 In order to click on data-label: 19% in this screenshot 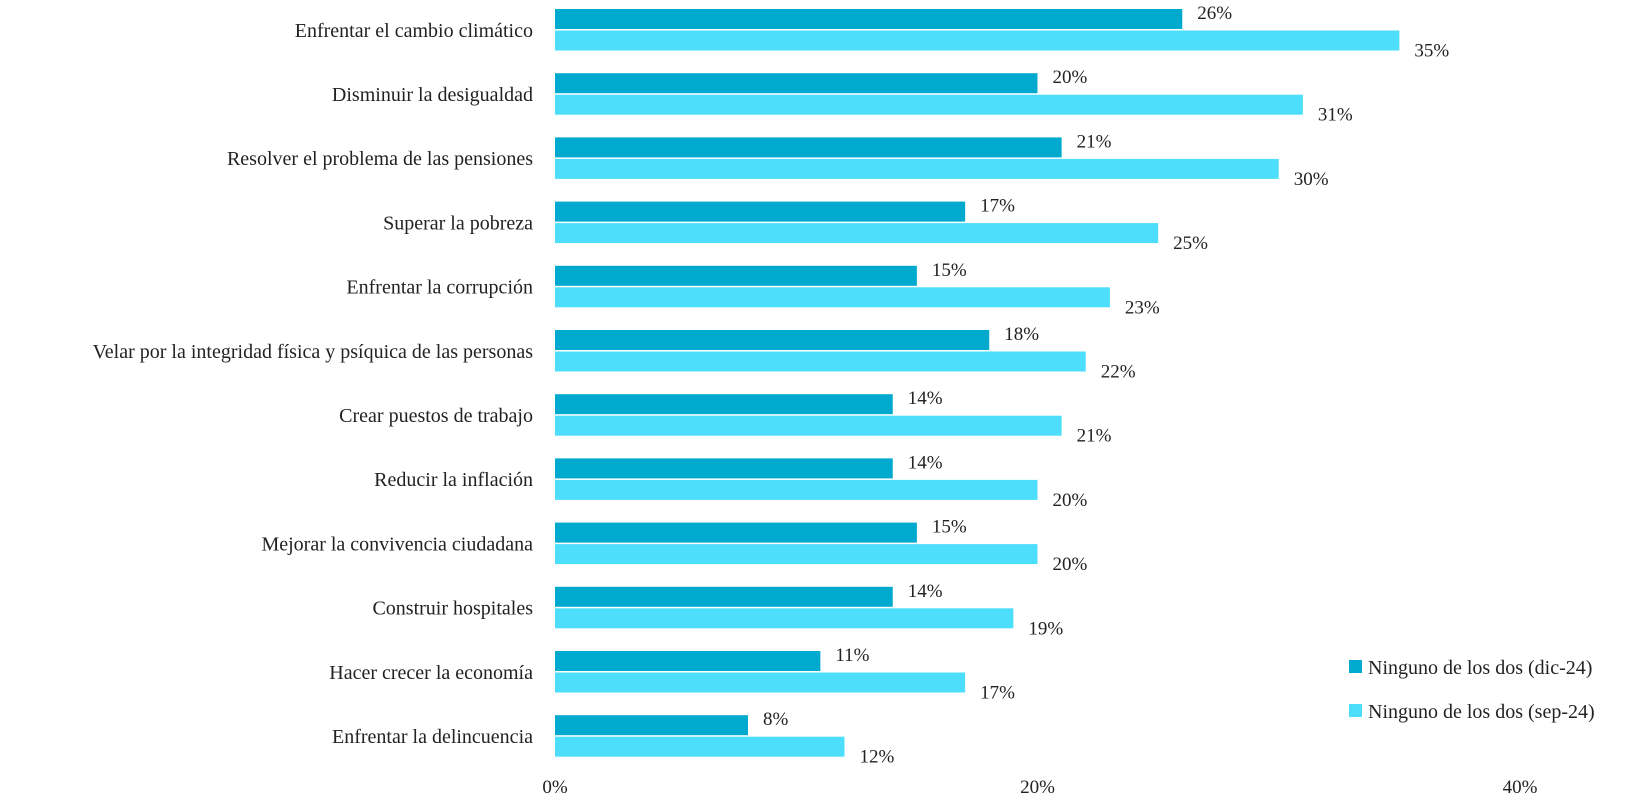, I will do `click(1045, 628)`.